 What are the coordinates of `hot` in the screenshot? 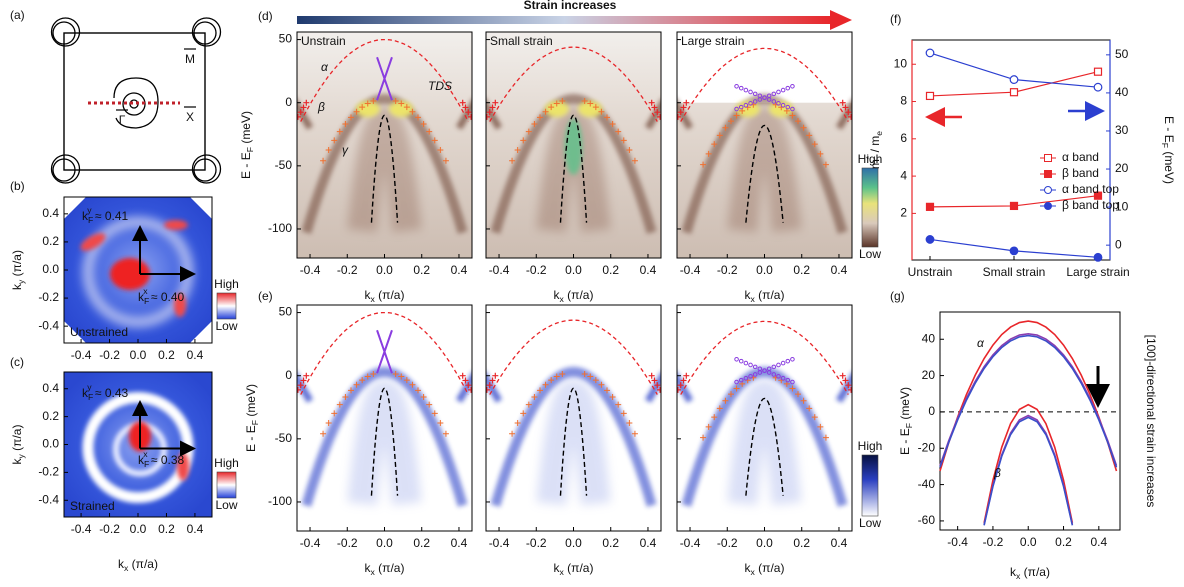 It's located at (183, 466).